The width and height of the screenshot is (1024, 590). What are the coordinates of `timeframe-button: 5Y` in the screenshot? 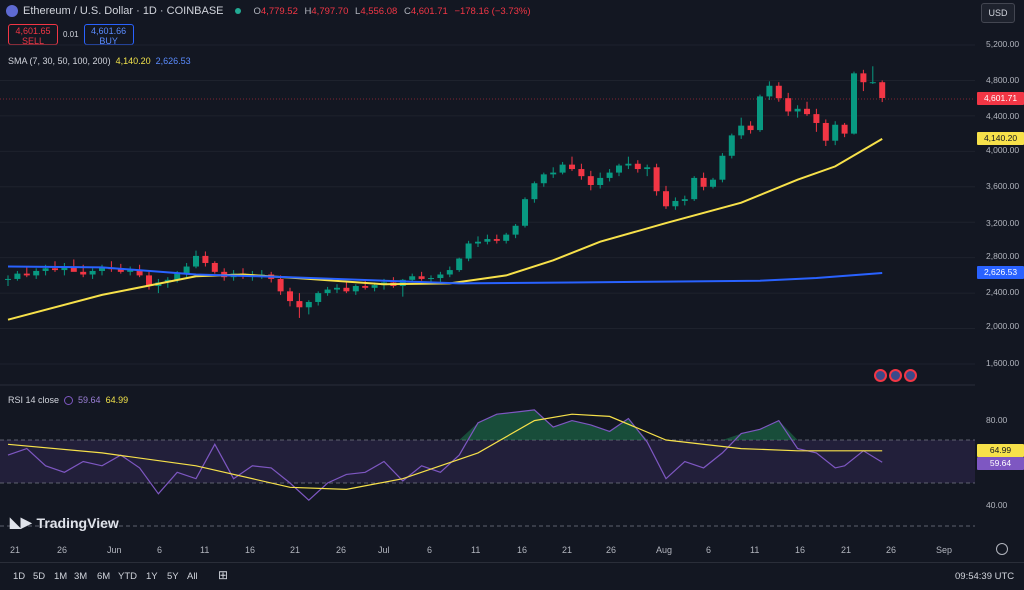 It's located at (173, 576).